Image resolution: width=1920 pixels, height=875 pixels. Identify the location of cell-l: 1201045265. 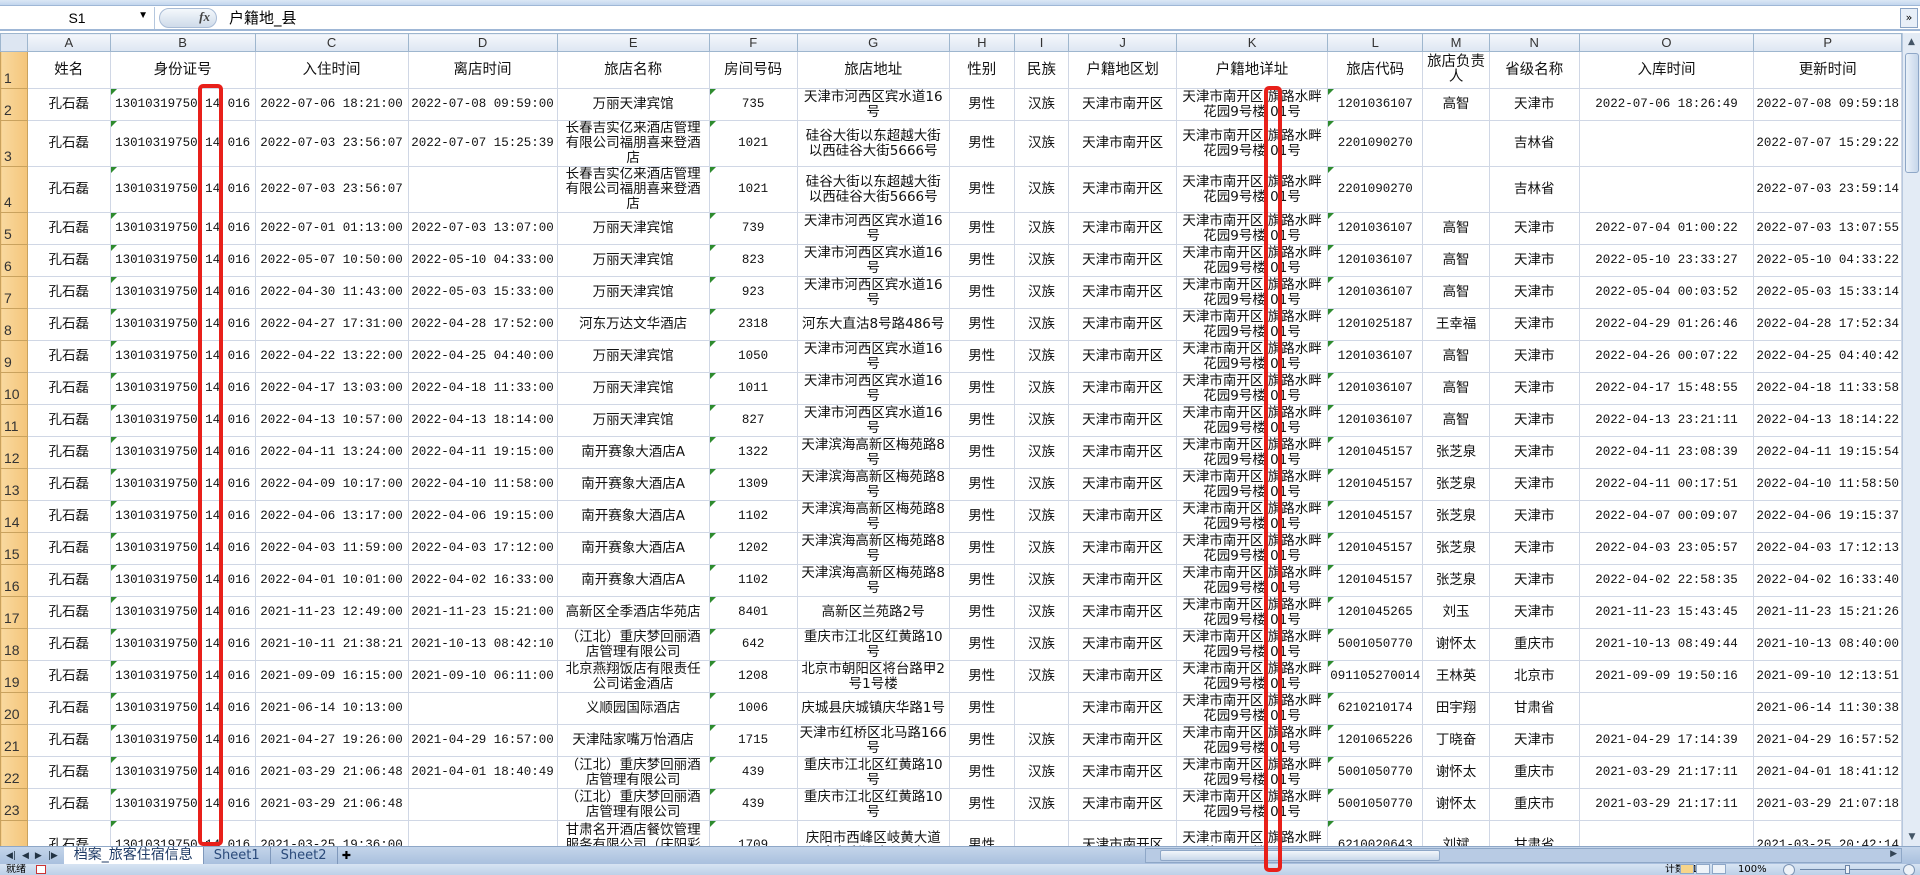
(1375, 612).